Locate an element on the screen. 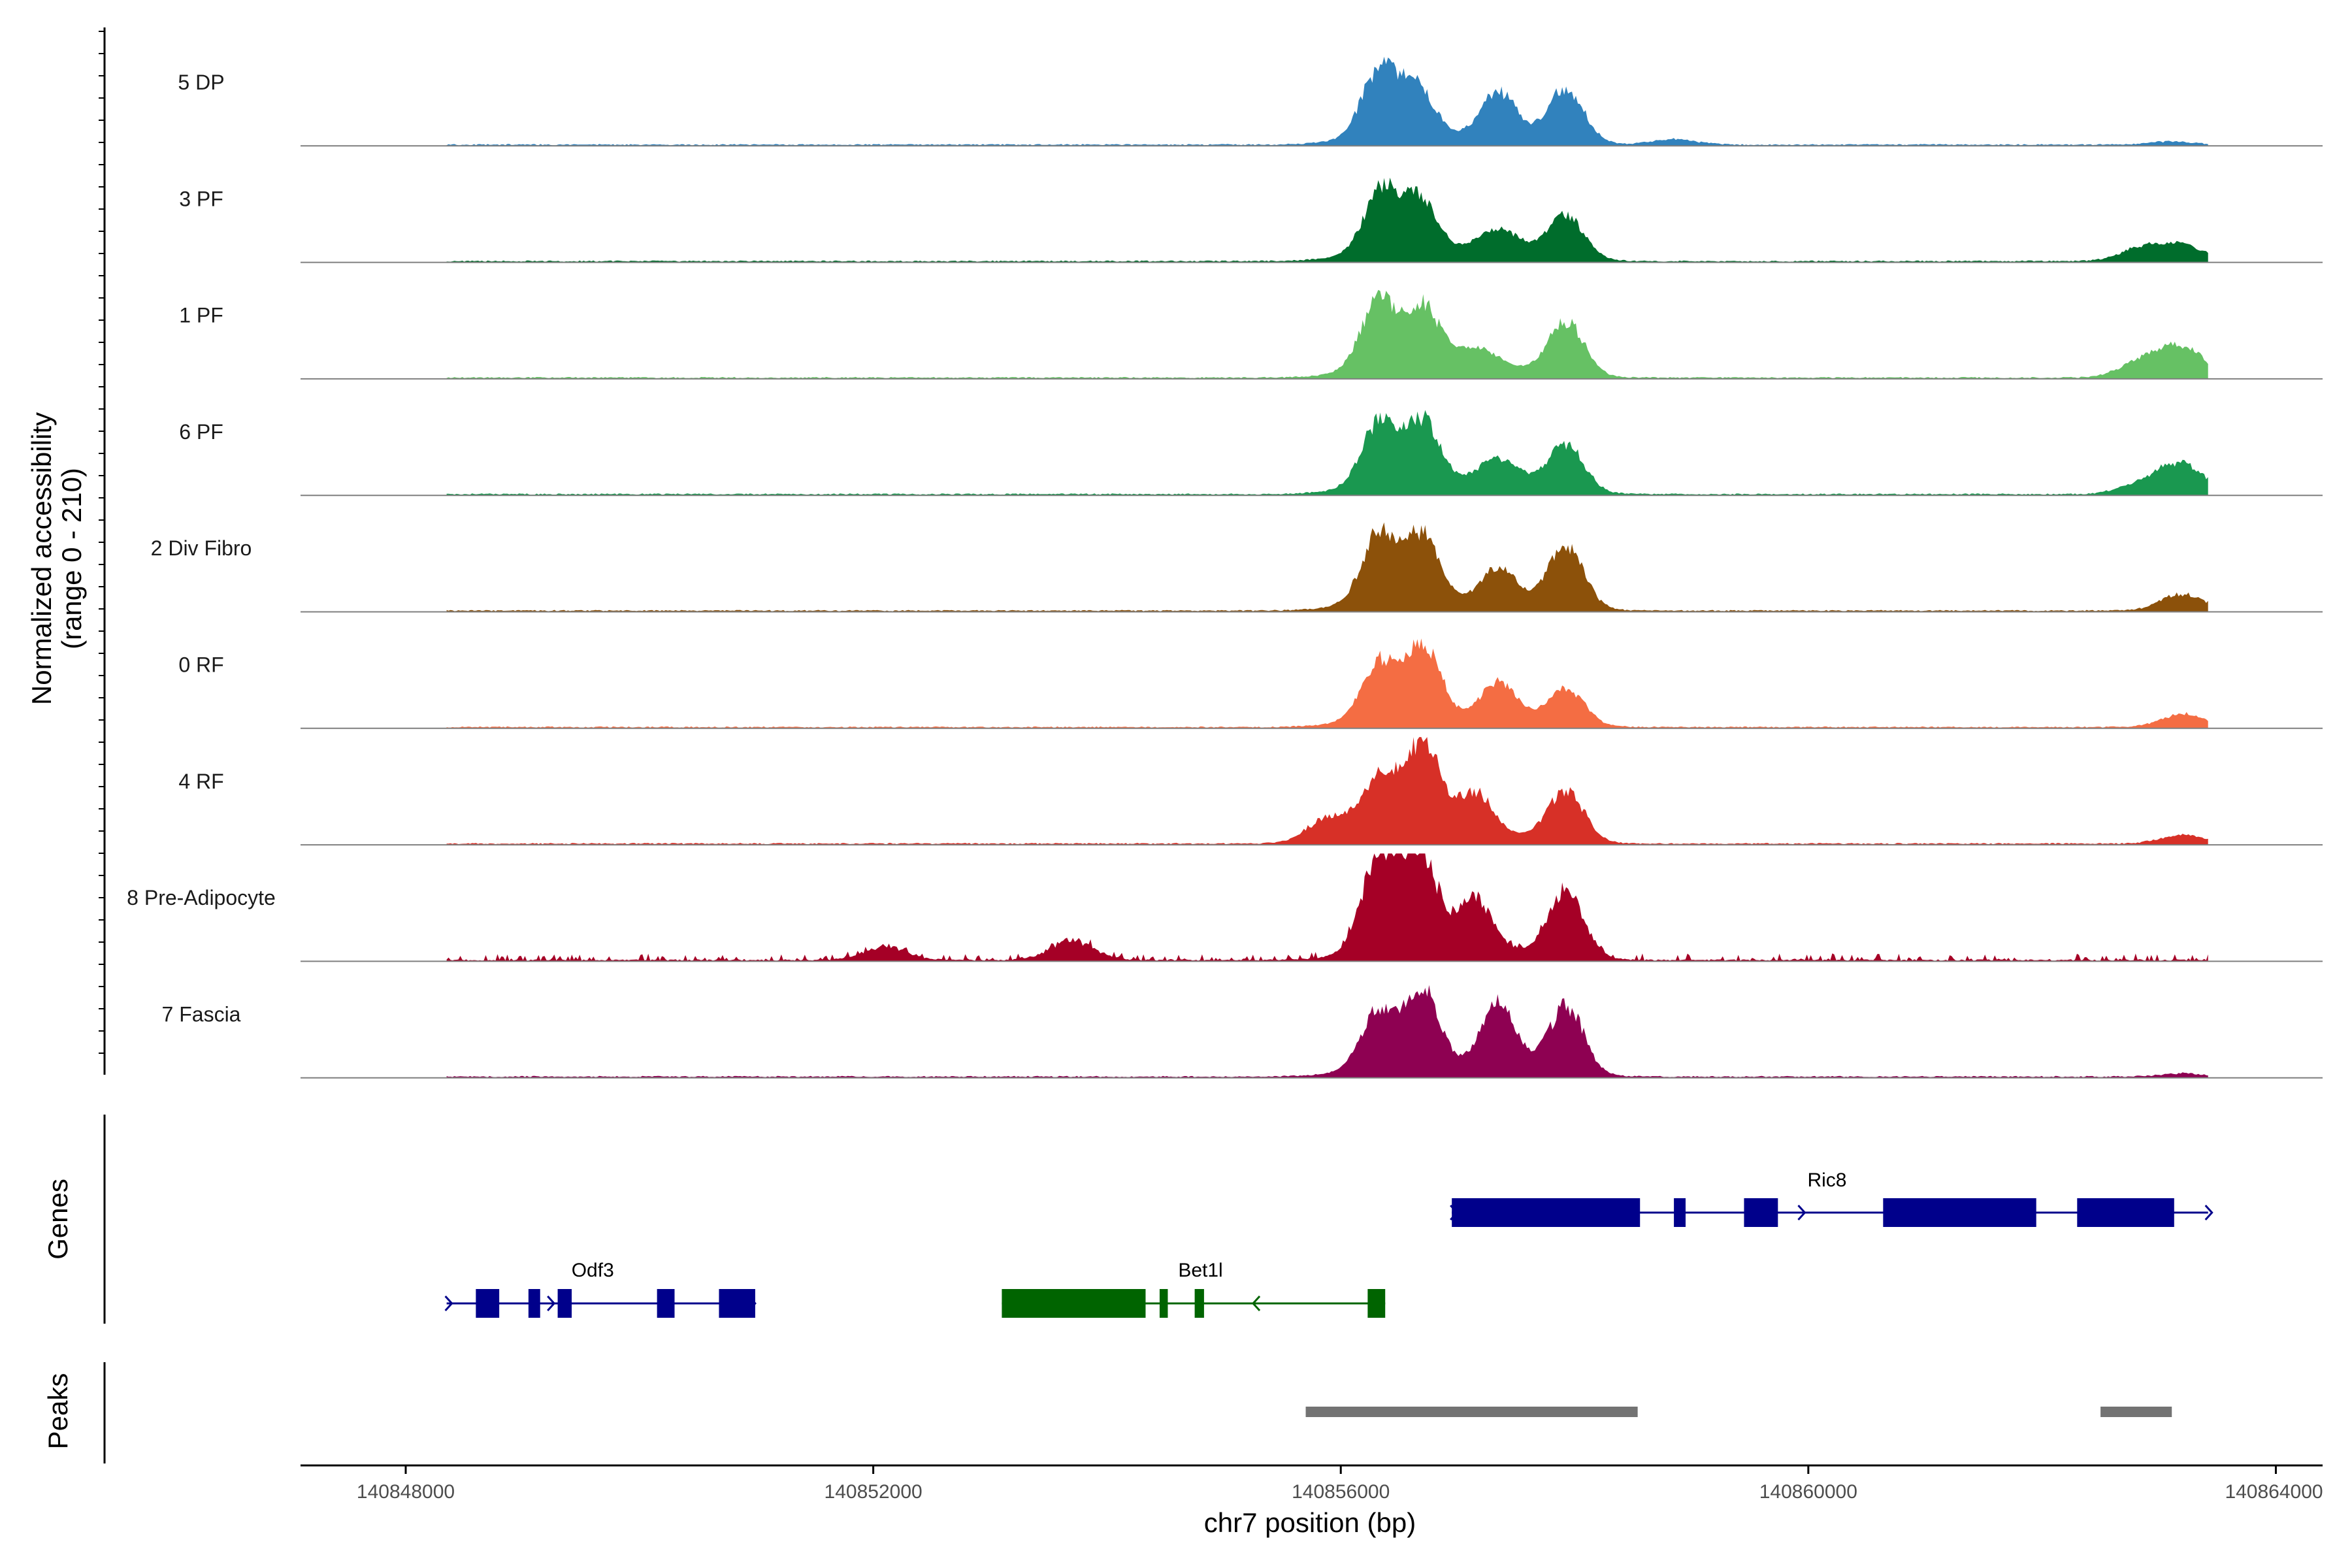 This screenshot has height=1568, width=2352. x-tick-label: 140848000 is located at coordinates (406, 1492).